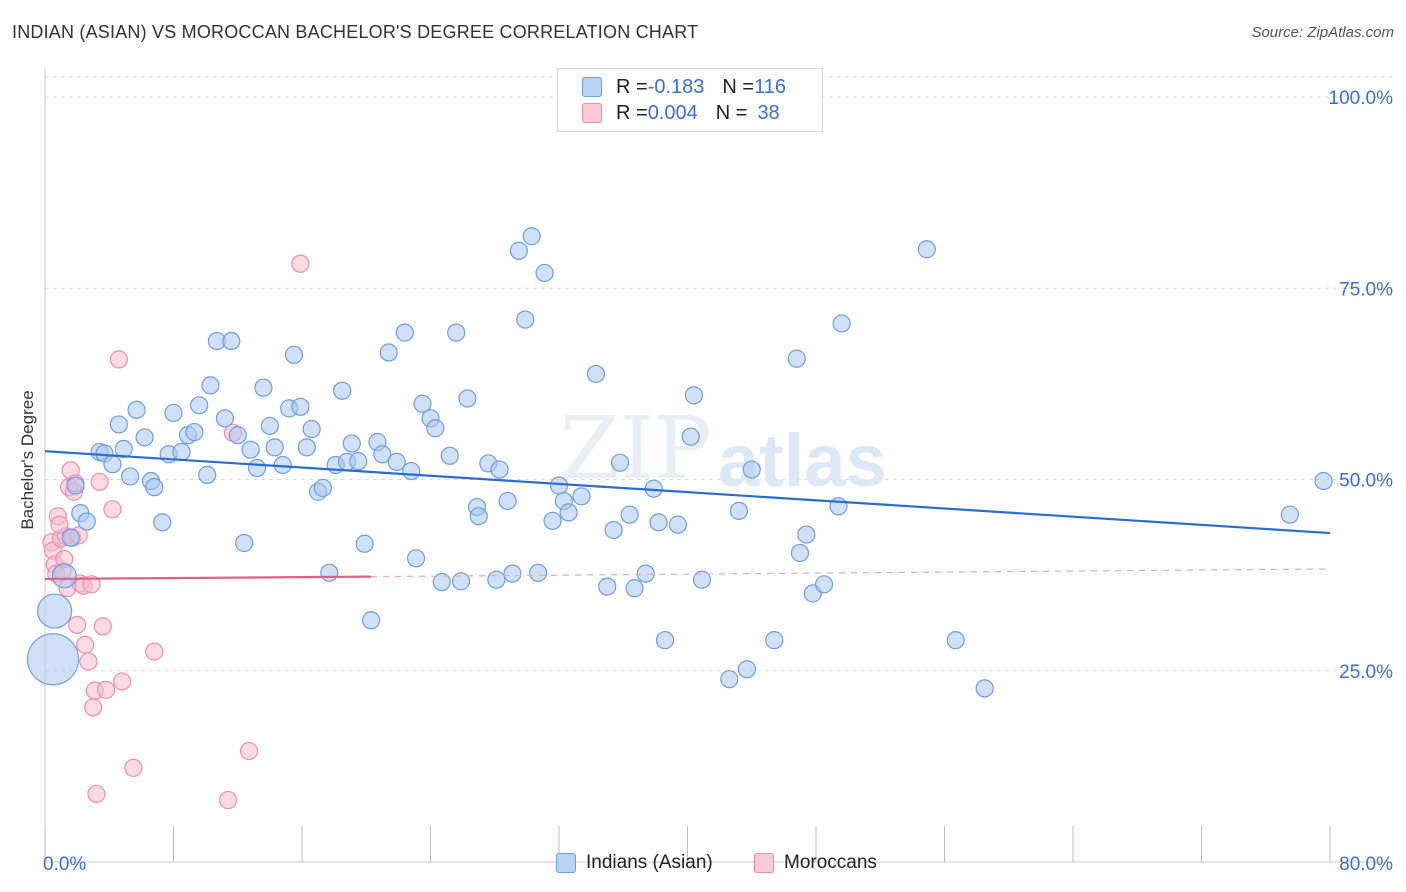 The height and width of the screenshot is (892, 1406). Describe the element at coordinates (592, 113) in the screenshot. I see `moroccans-swatch` at that location.